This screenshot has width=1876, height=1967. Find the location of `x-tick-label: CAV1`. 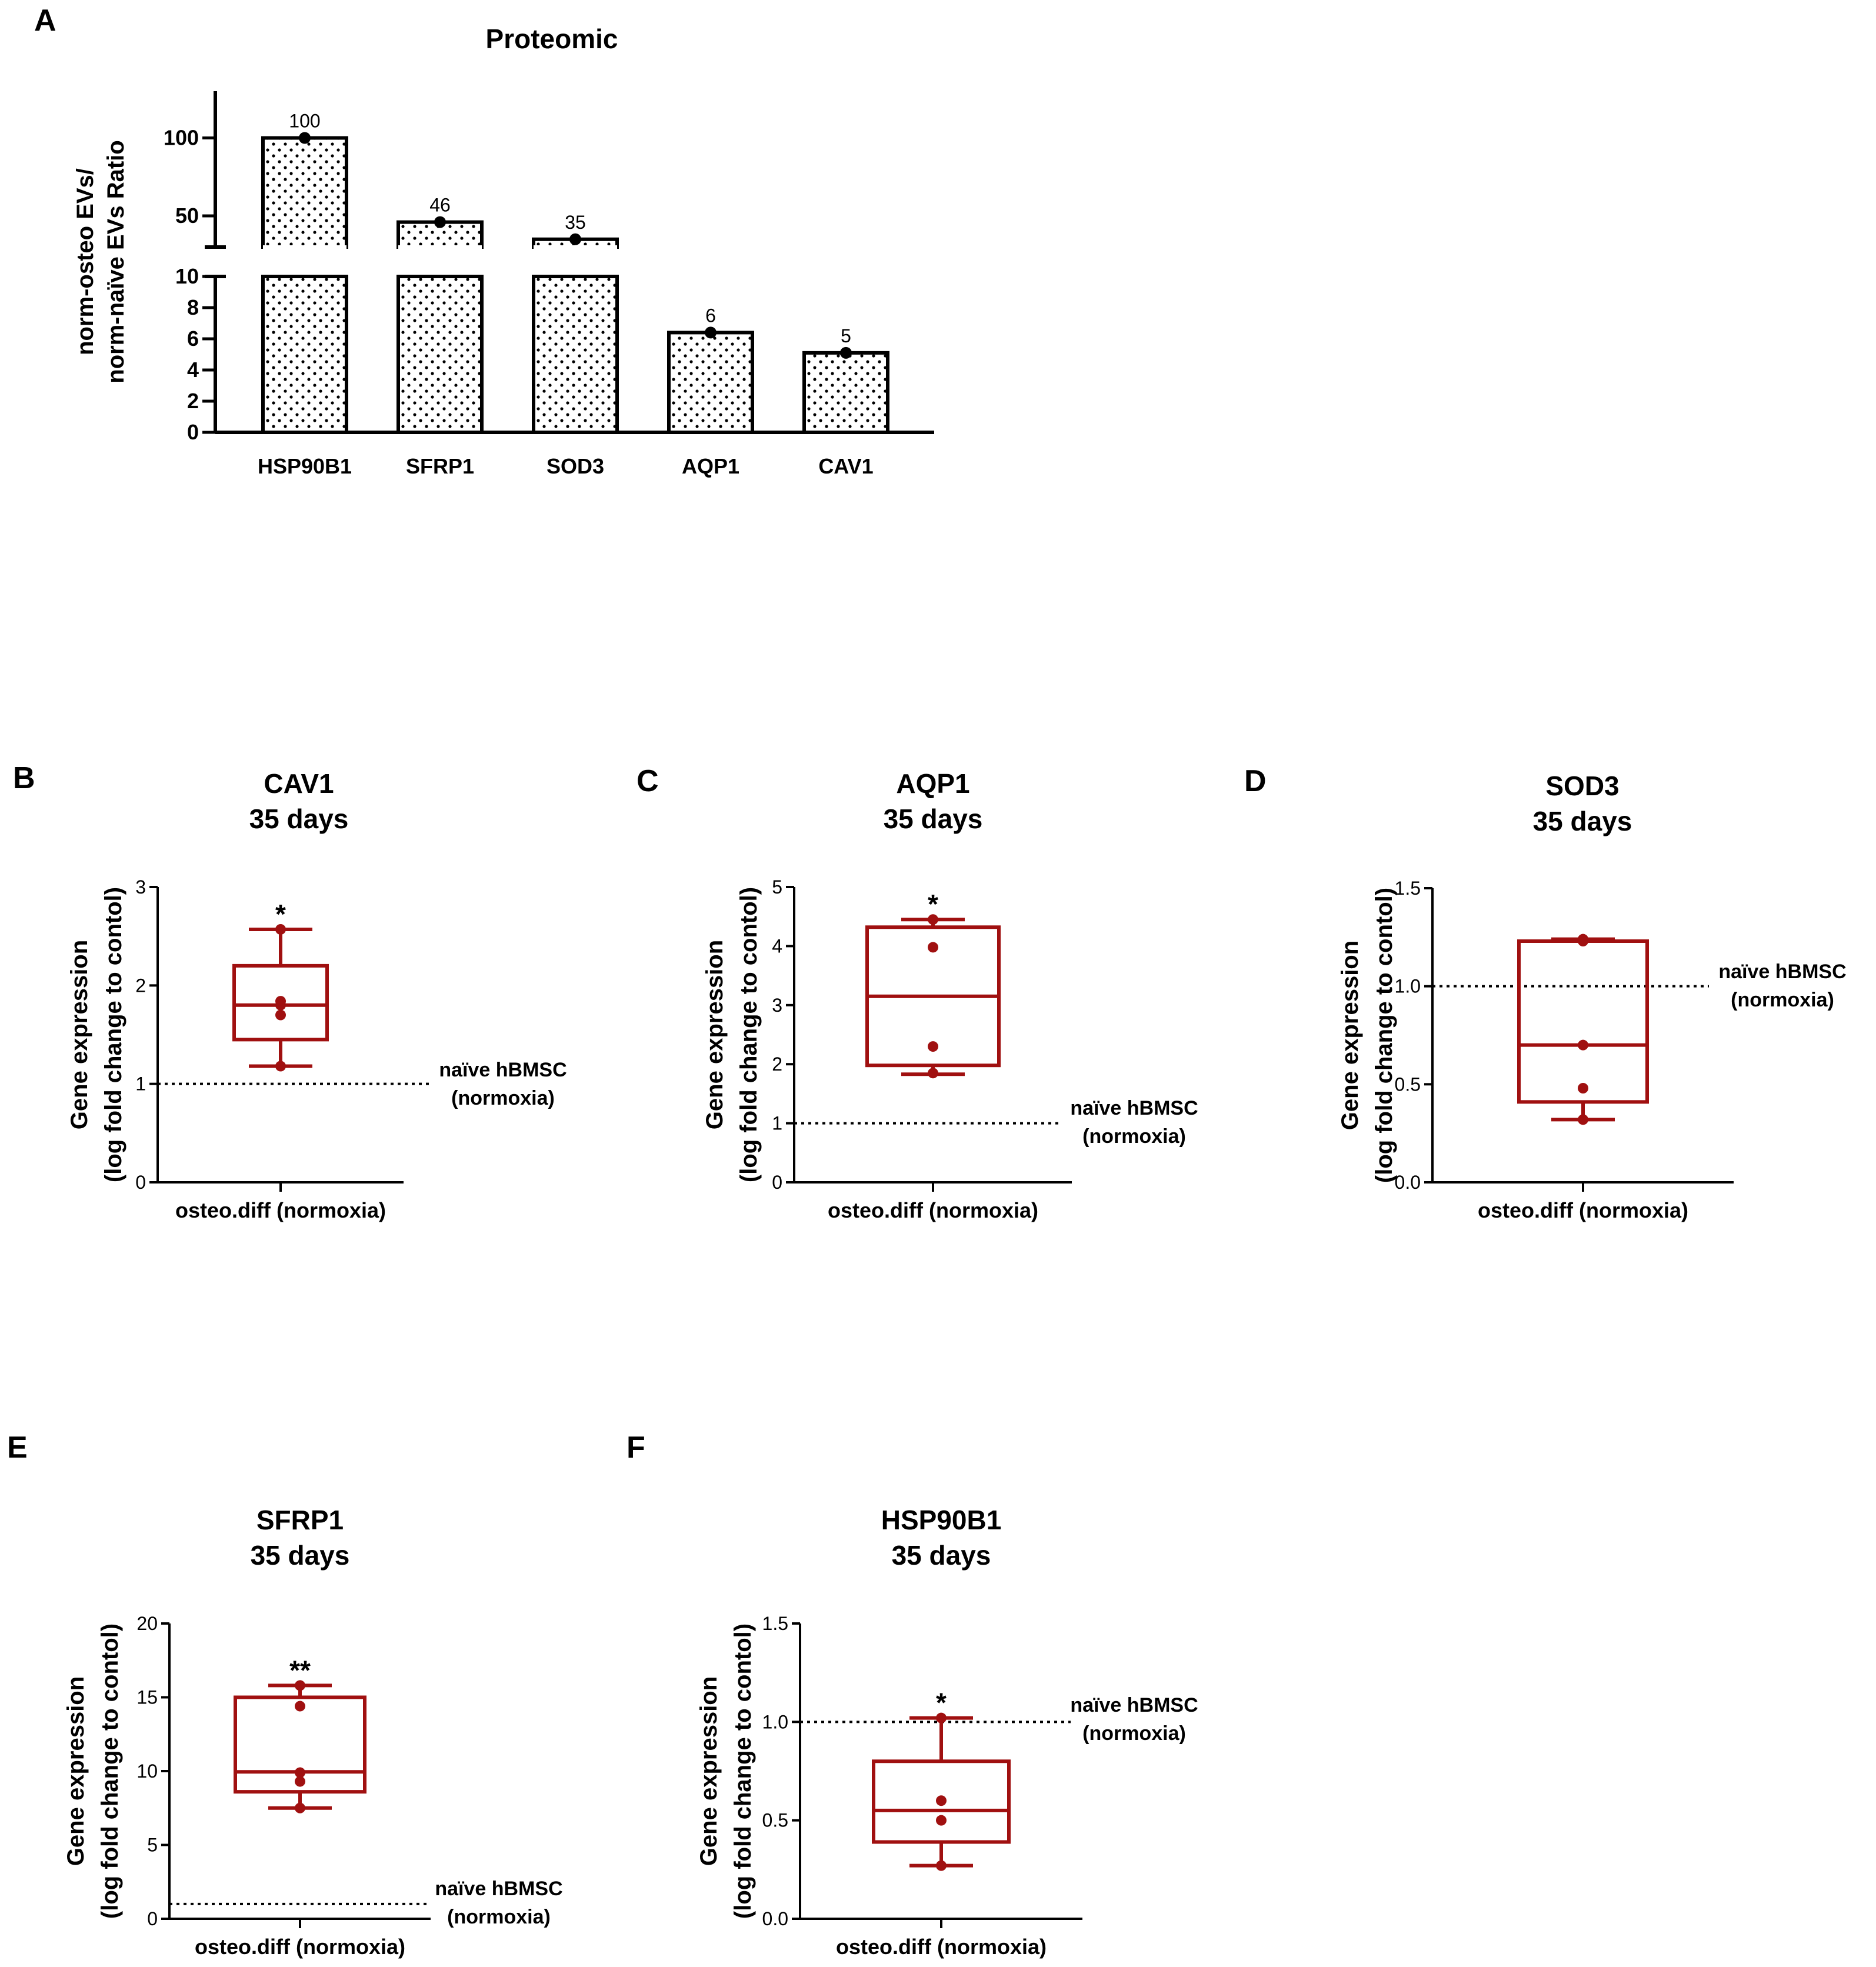

x-tick-label: CAV1 is located at coordinates (845, 466).